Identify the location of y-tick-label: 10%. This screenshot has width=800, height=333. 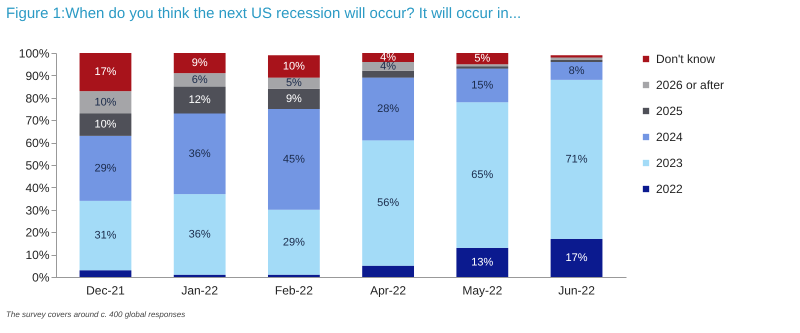
(37, 255).